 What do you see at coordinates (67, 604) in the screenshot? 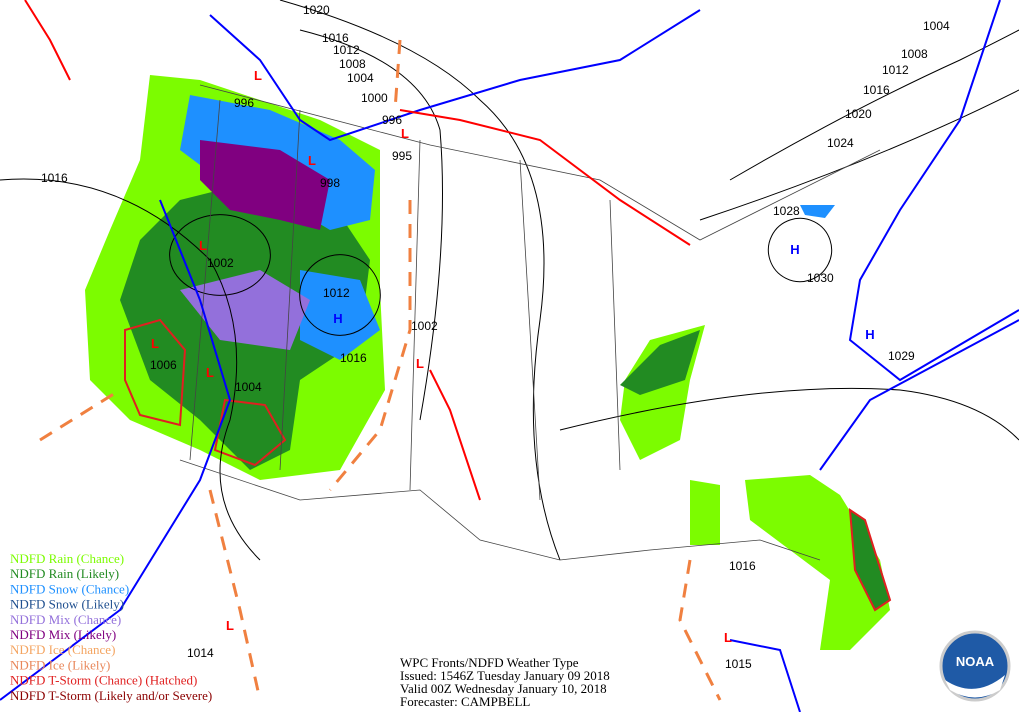
I see `legend-entry: NDFD Snow (Likely)` at bounding box center [67, 604].